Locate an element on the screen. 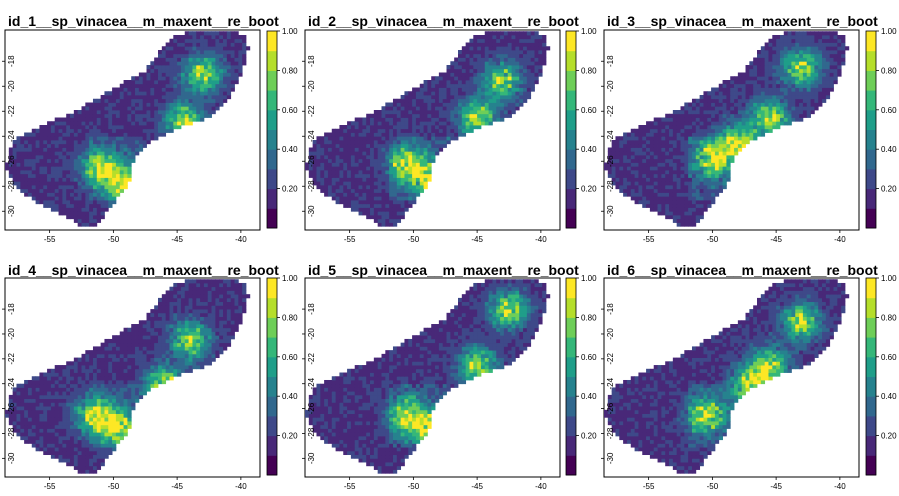  map-title: id_5__sp_vinacea__m_maxent__re_boot is located at coordinates (443, 270).